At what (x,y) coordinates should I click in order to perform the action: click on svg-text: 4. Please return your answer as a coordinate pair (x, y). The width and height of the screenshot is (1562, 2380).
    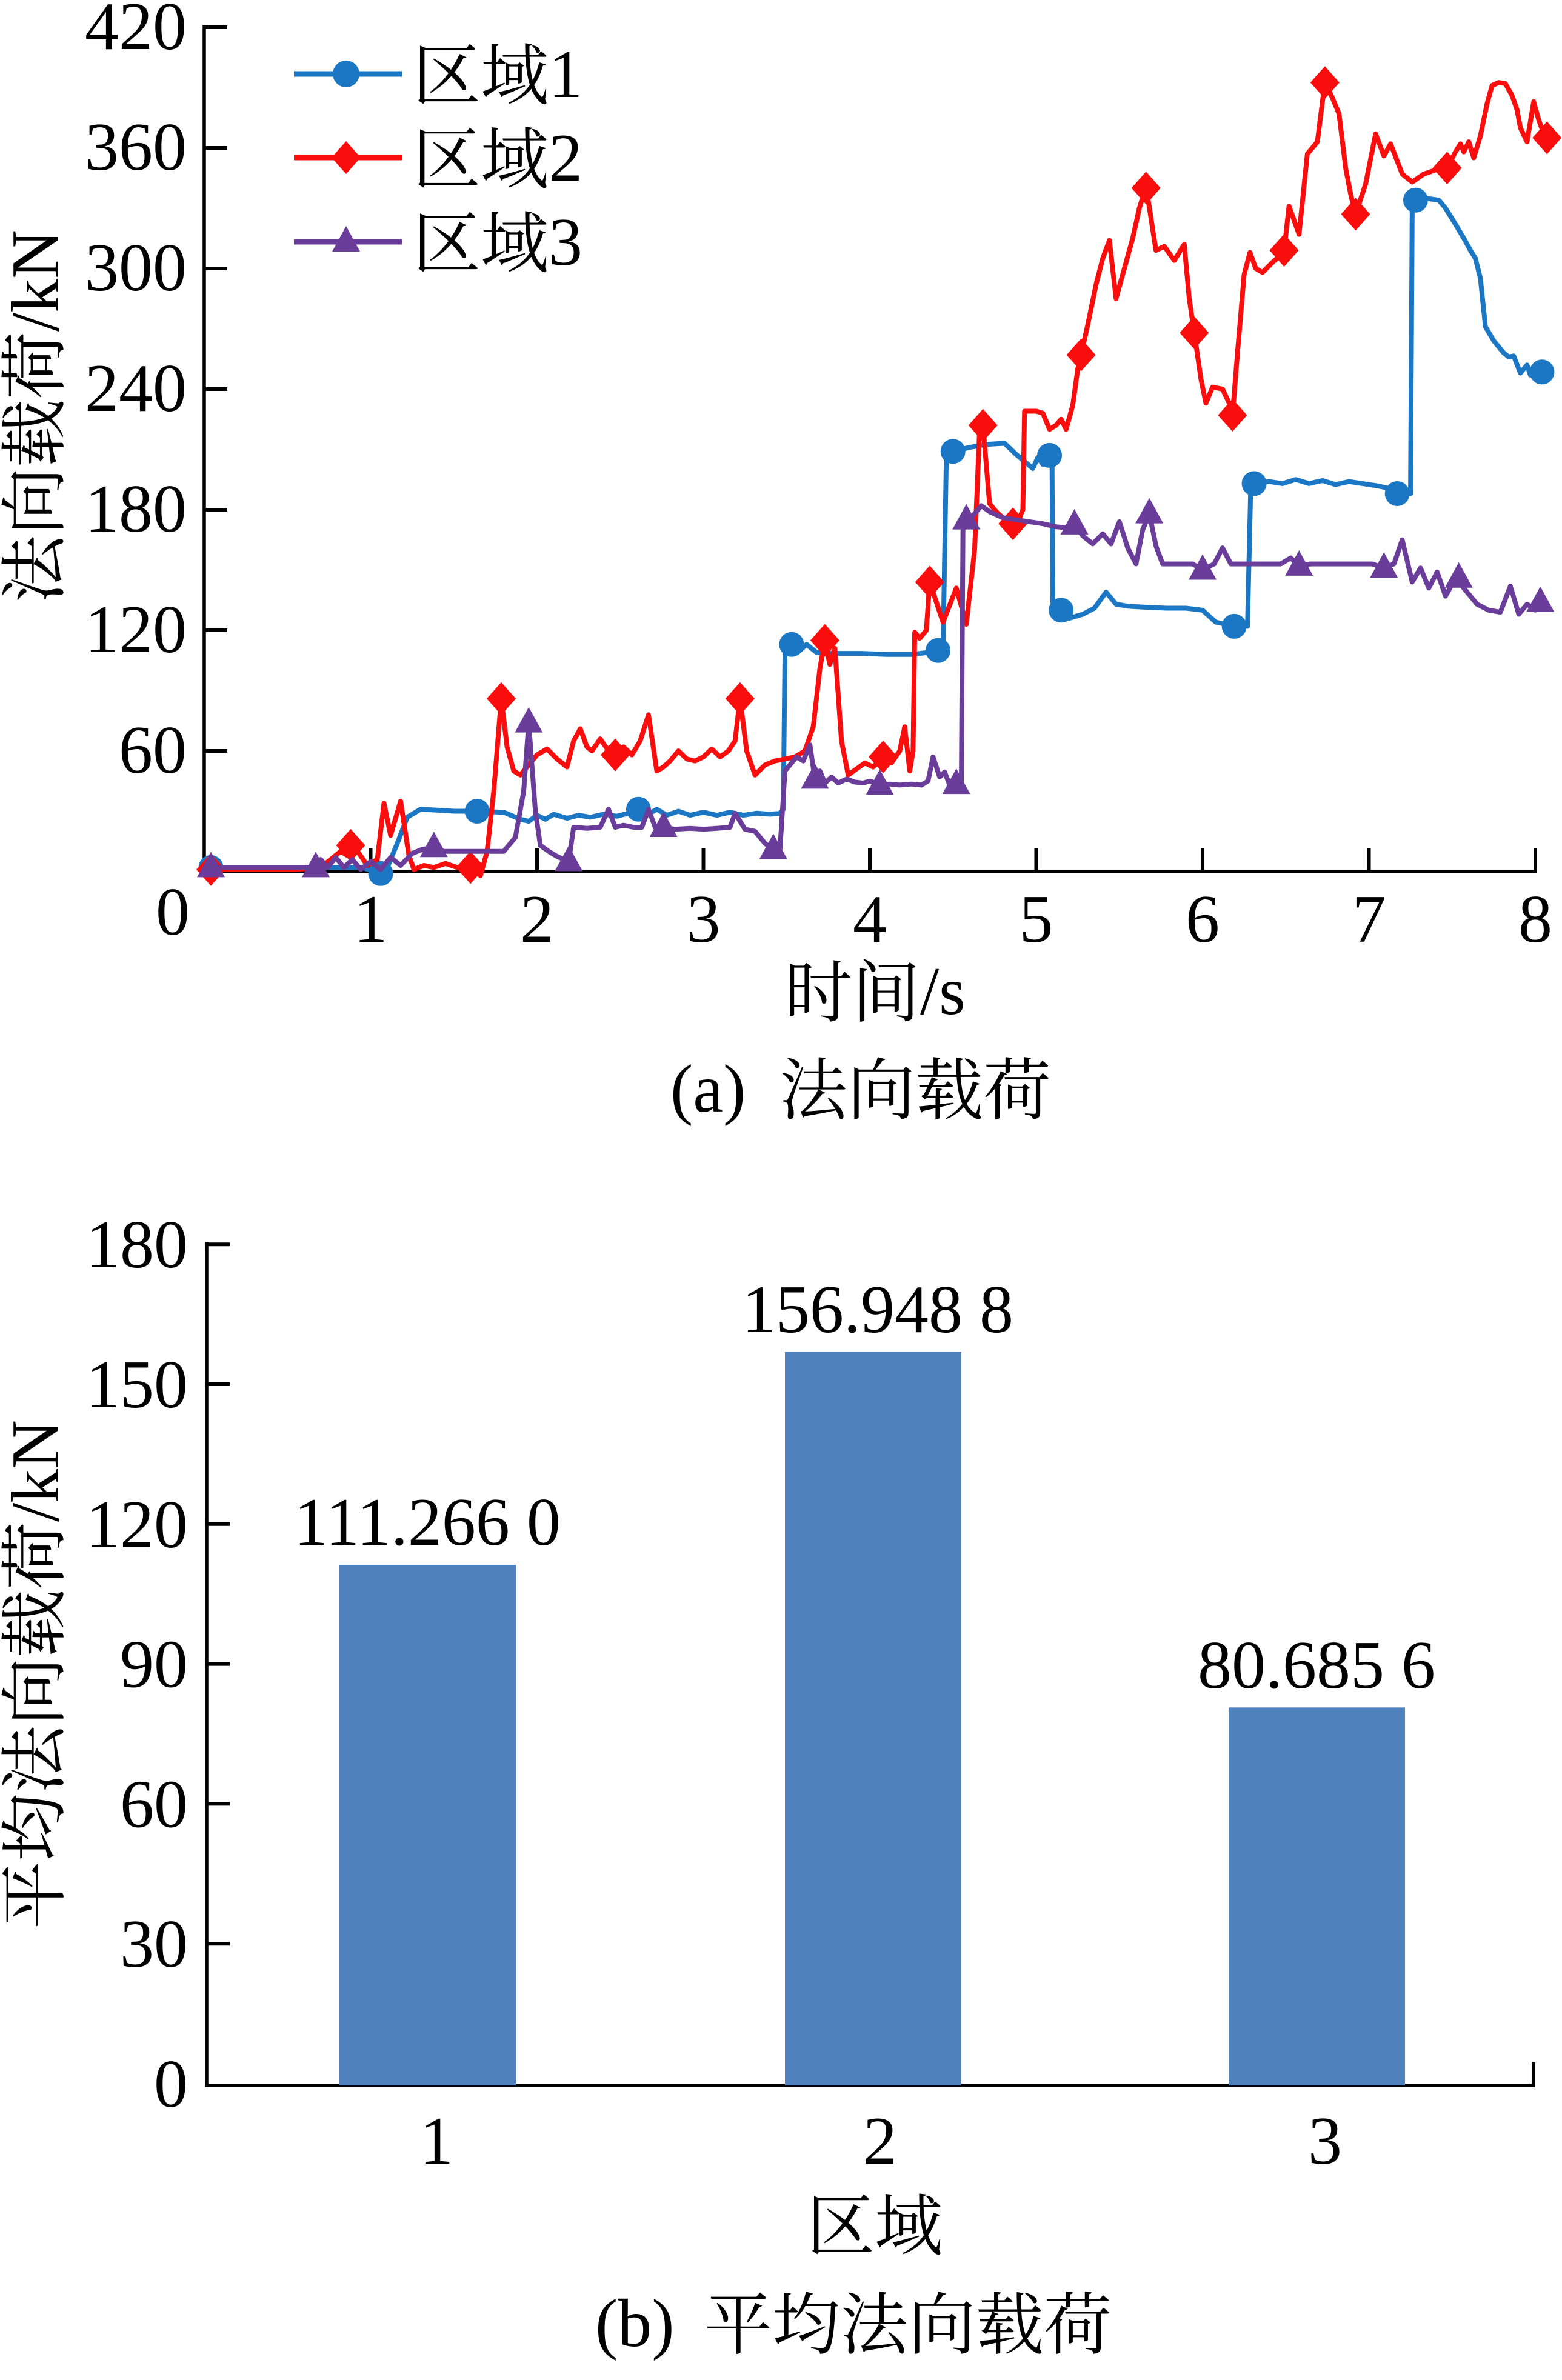
    Looking at the image, I should click on (870, 919).